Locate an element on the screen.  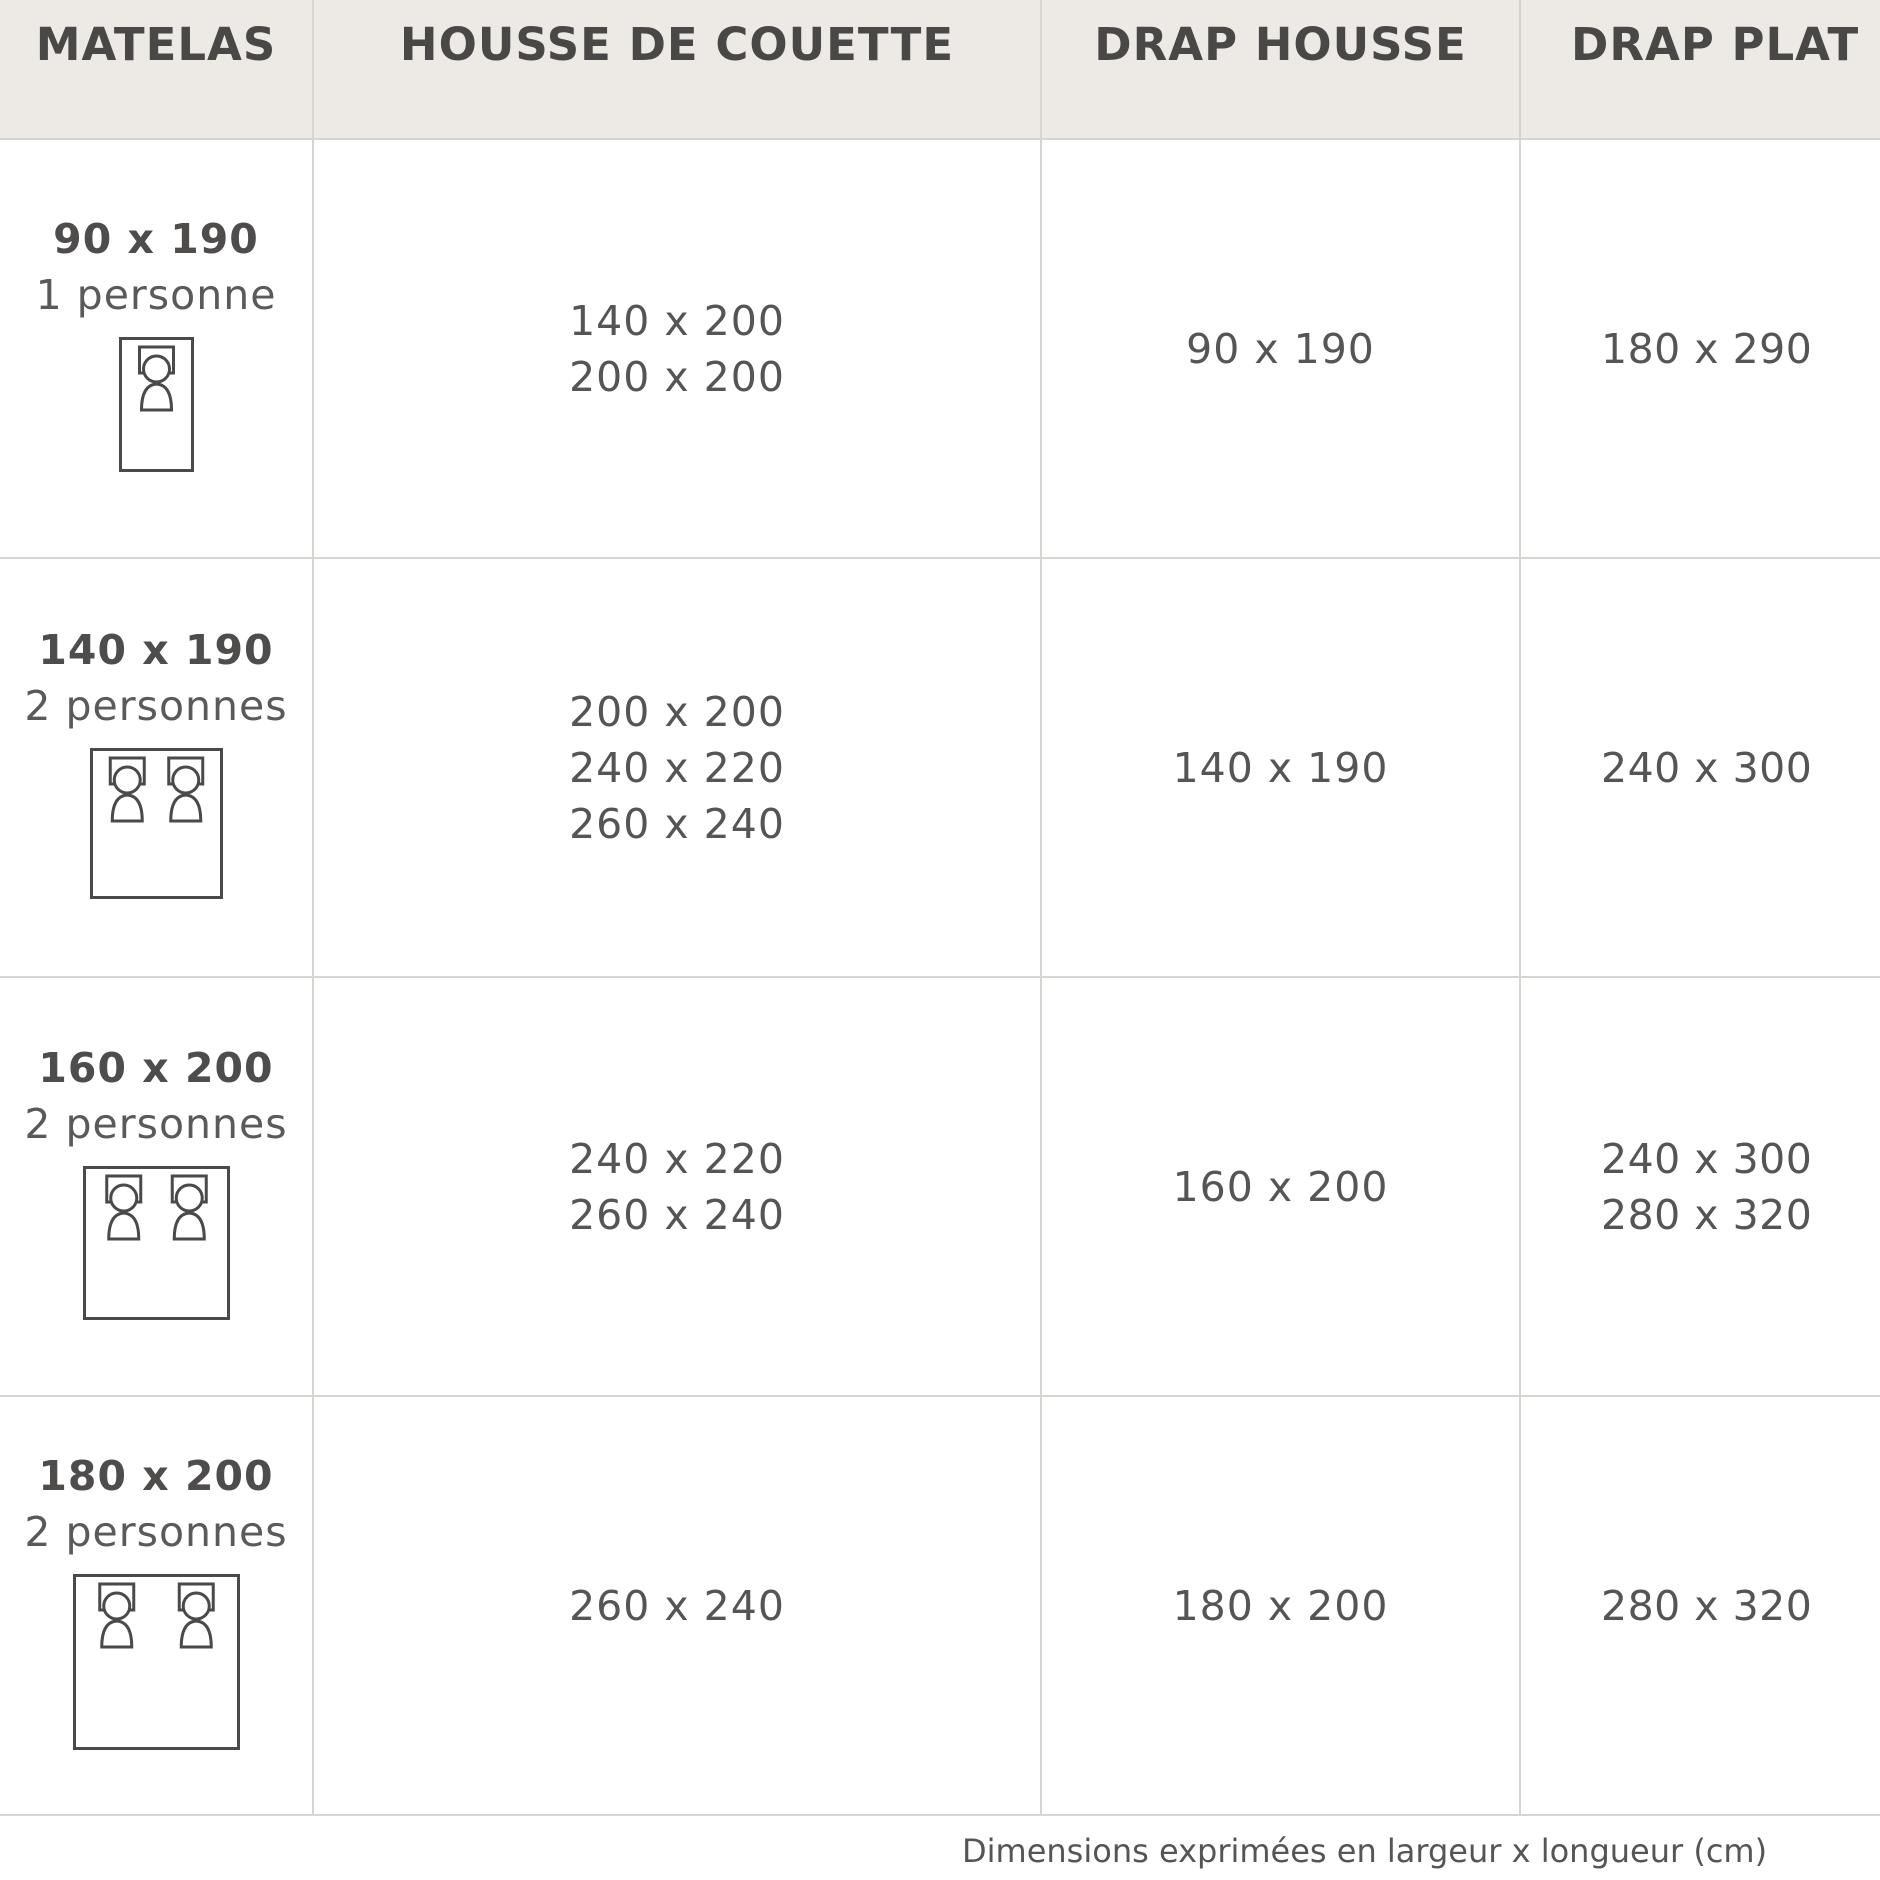
dimension-value: 140 x 190 is located at coordinates (1280, 767).